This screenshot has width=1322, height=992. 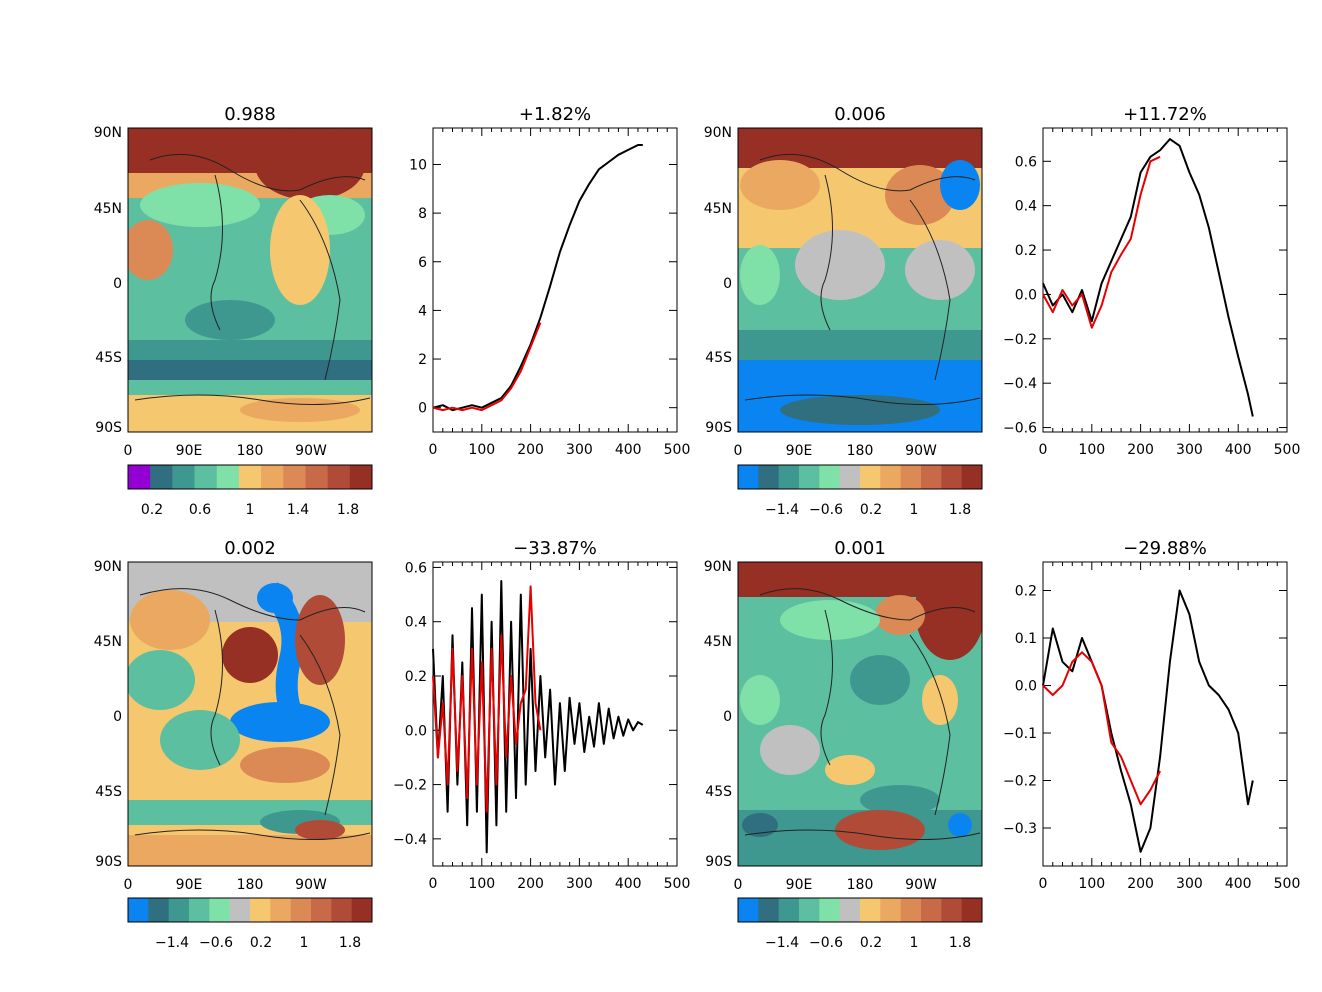 What do you see at coordinates (718, 714) in the screenshot?
I see `map-4-y-ticks: 90N 45N 0 45S 90S` at bounding box center [718, 714].